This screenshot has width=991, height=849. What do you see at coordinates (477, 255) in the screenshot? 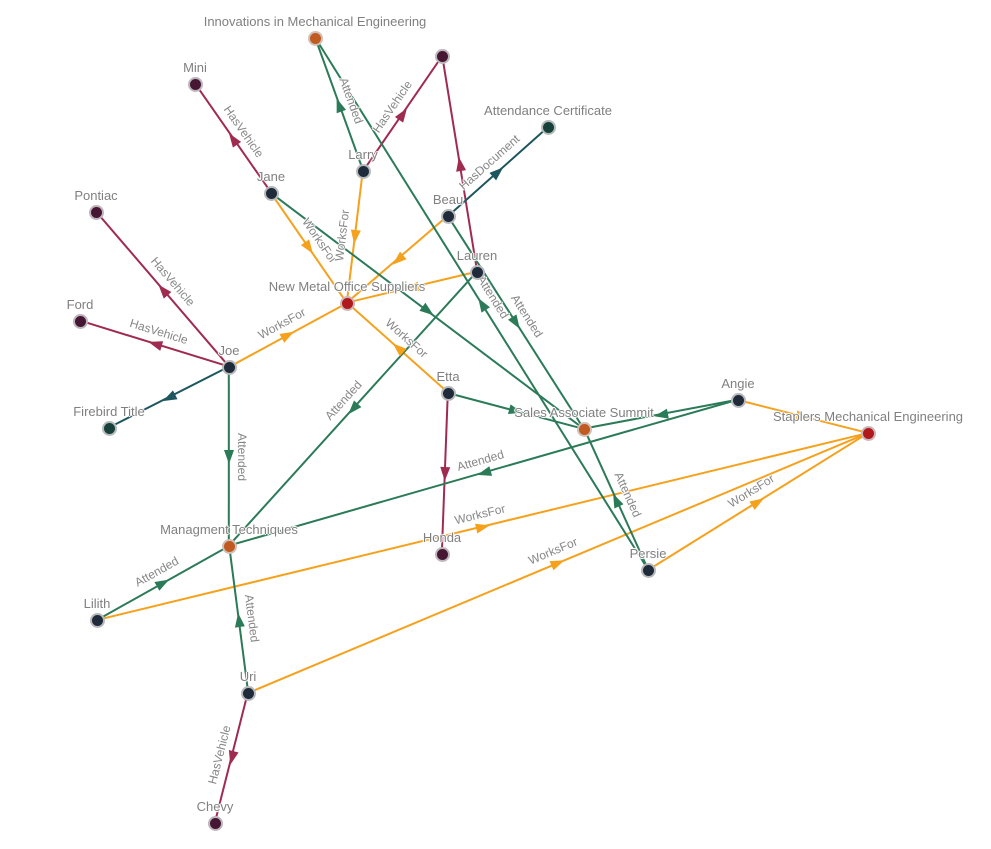
I see `node-label-lauren: Lauren` at bounding box center [477, 255].